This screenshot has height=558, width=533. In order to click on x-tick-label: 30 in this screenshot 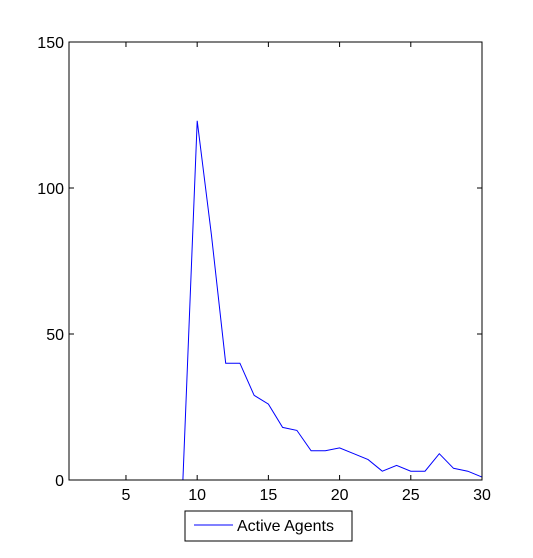, I will do `click(482, 495)`.